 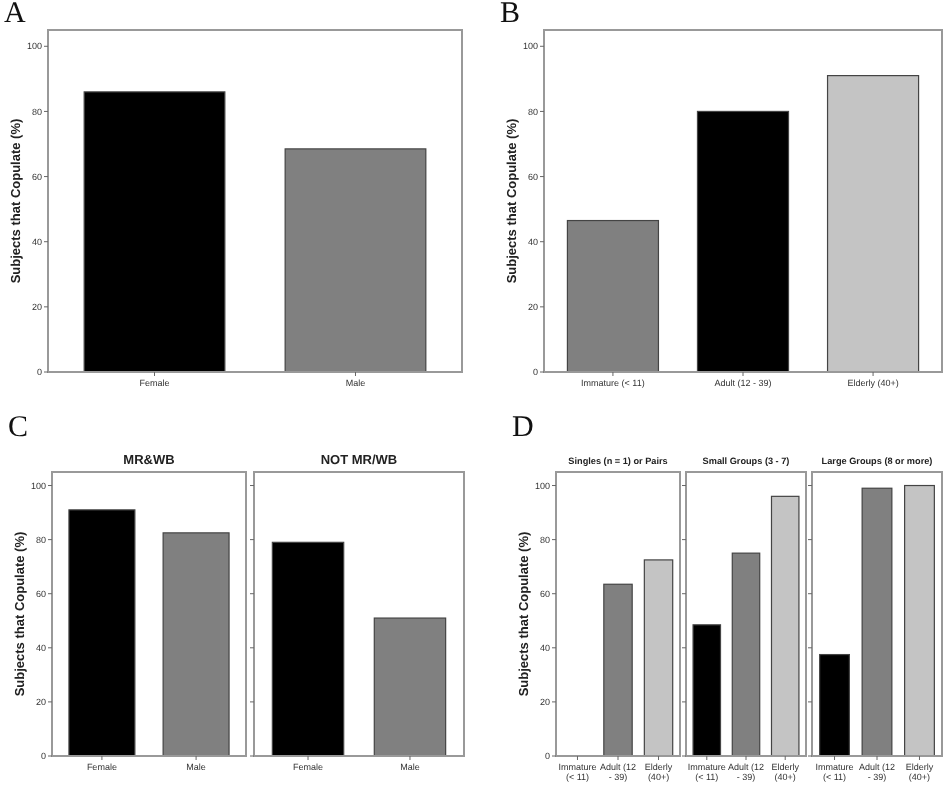 What do you see at coordinates (510, 15) in the screenshot?
I see `text: B` at bounding box center [510, 15].